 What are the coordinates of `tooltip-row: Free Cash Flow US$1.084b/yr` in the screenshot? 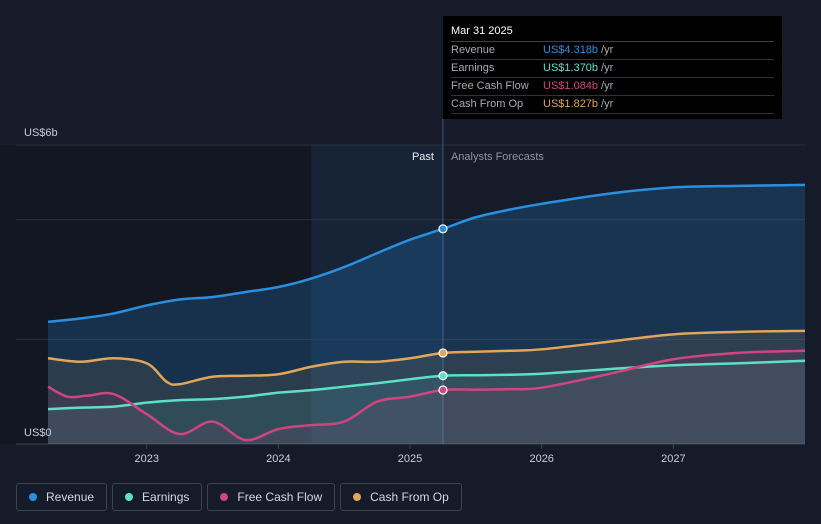 It's located at (612, 87).